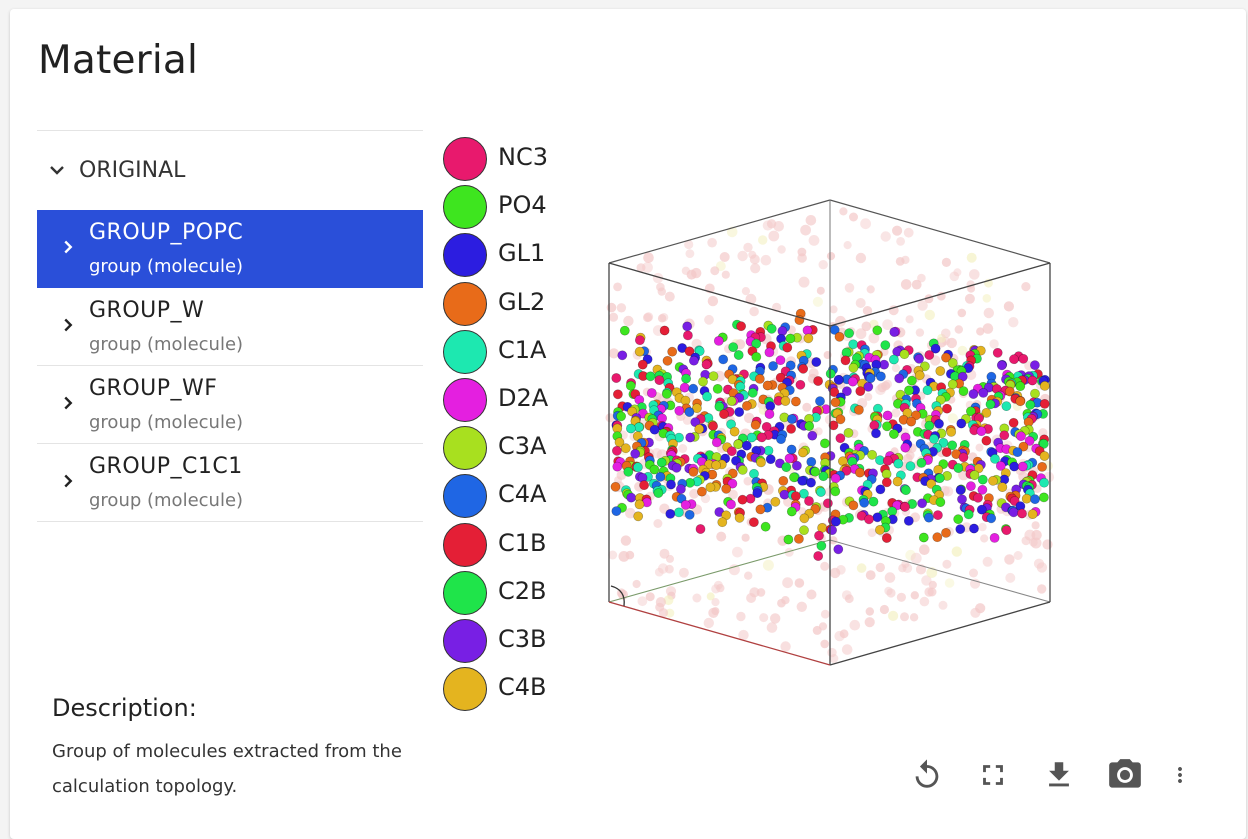 The width and height of the screenshot is (1248, 839). Describe the element at coordinates (166, 232) in the screenshot. I see `tree-item-name: GROUP_POPC` at that location.